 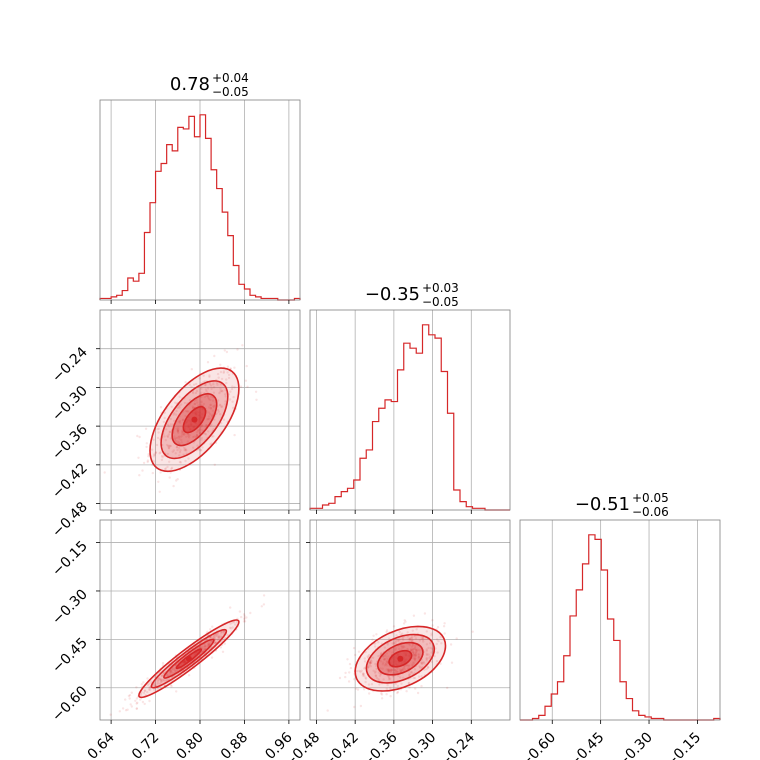 What do you see at coordinates (145, 745) in the screenshot?
I see `x-tick-label: 0.72` at bounding box center [145, 745].